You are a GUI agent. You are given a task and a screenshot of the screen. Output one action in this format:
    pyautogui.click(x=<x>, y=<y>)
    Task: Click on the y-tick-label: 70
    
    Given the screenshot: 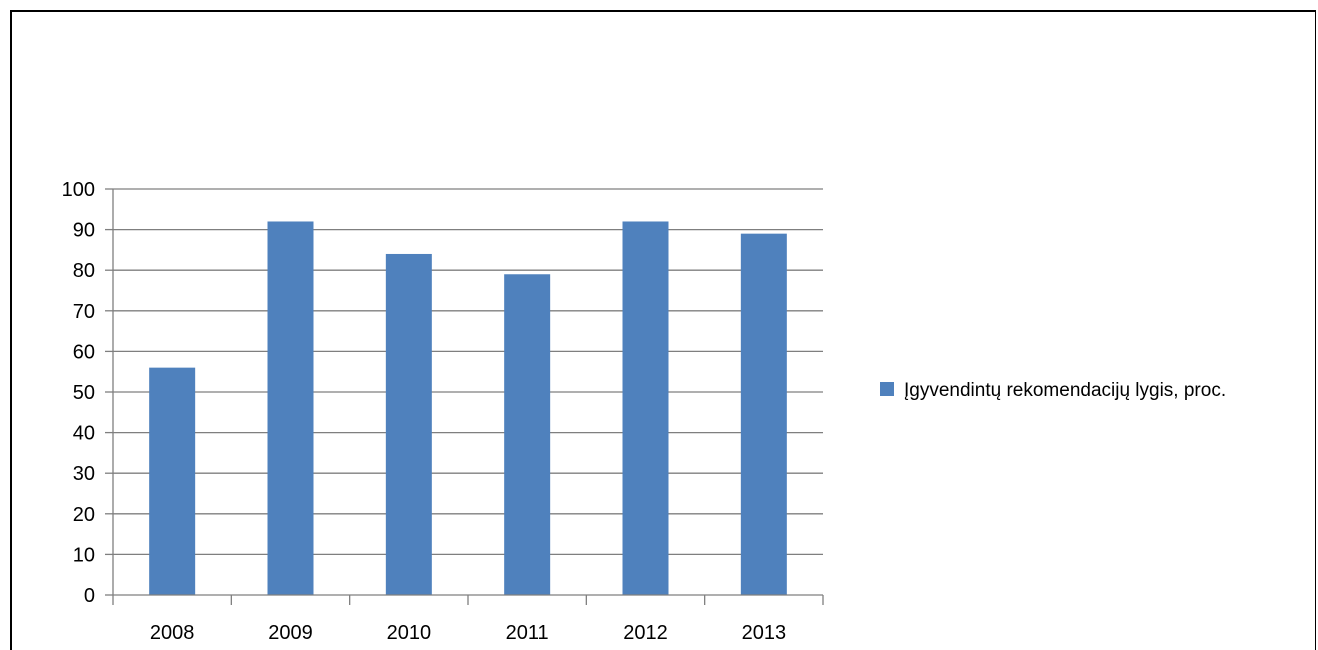 What is the action you would take?
    pyautogui.click(x=84, y=312)
    